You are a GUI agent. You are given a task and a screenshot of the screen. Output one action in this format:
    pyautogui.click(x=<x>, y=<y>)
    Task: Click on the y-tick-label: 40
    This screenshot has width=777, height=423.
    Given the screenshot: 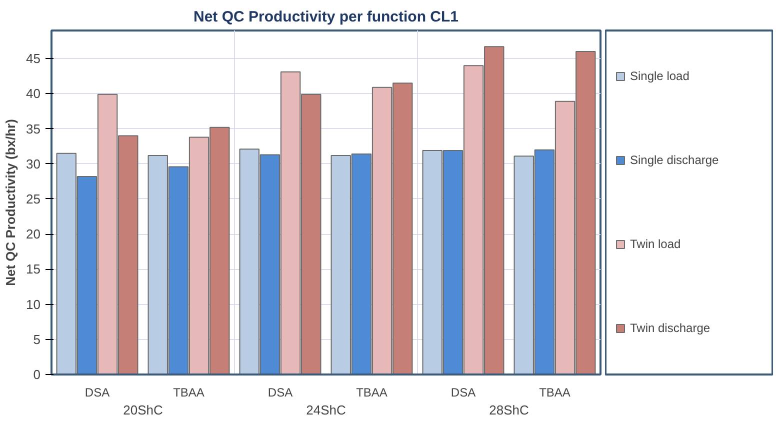 What is the action you would take?
    pyautogui.click(x=33, y=94)
    